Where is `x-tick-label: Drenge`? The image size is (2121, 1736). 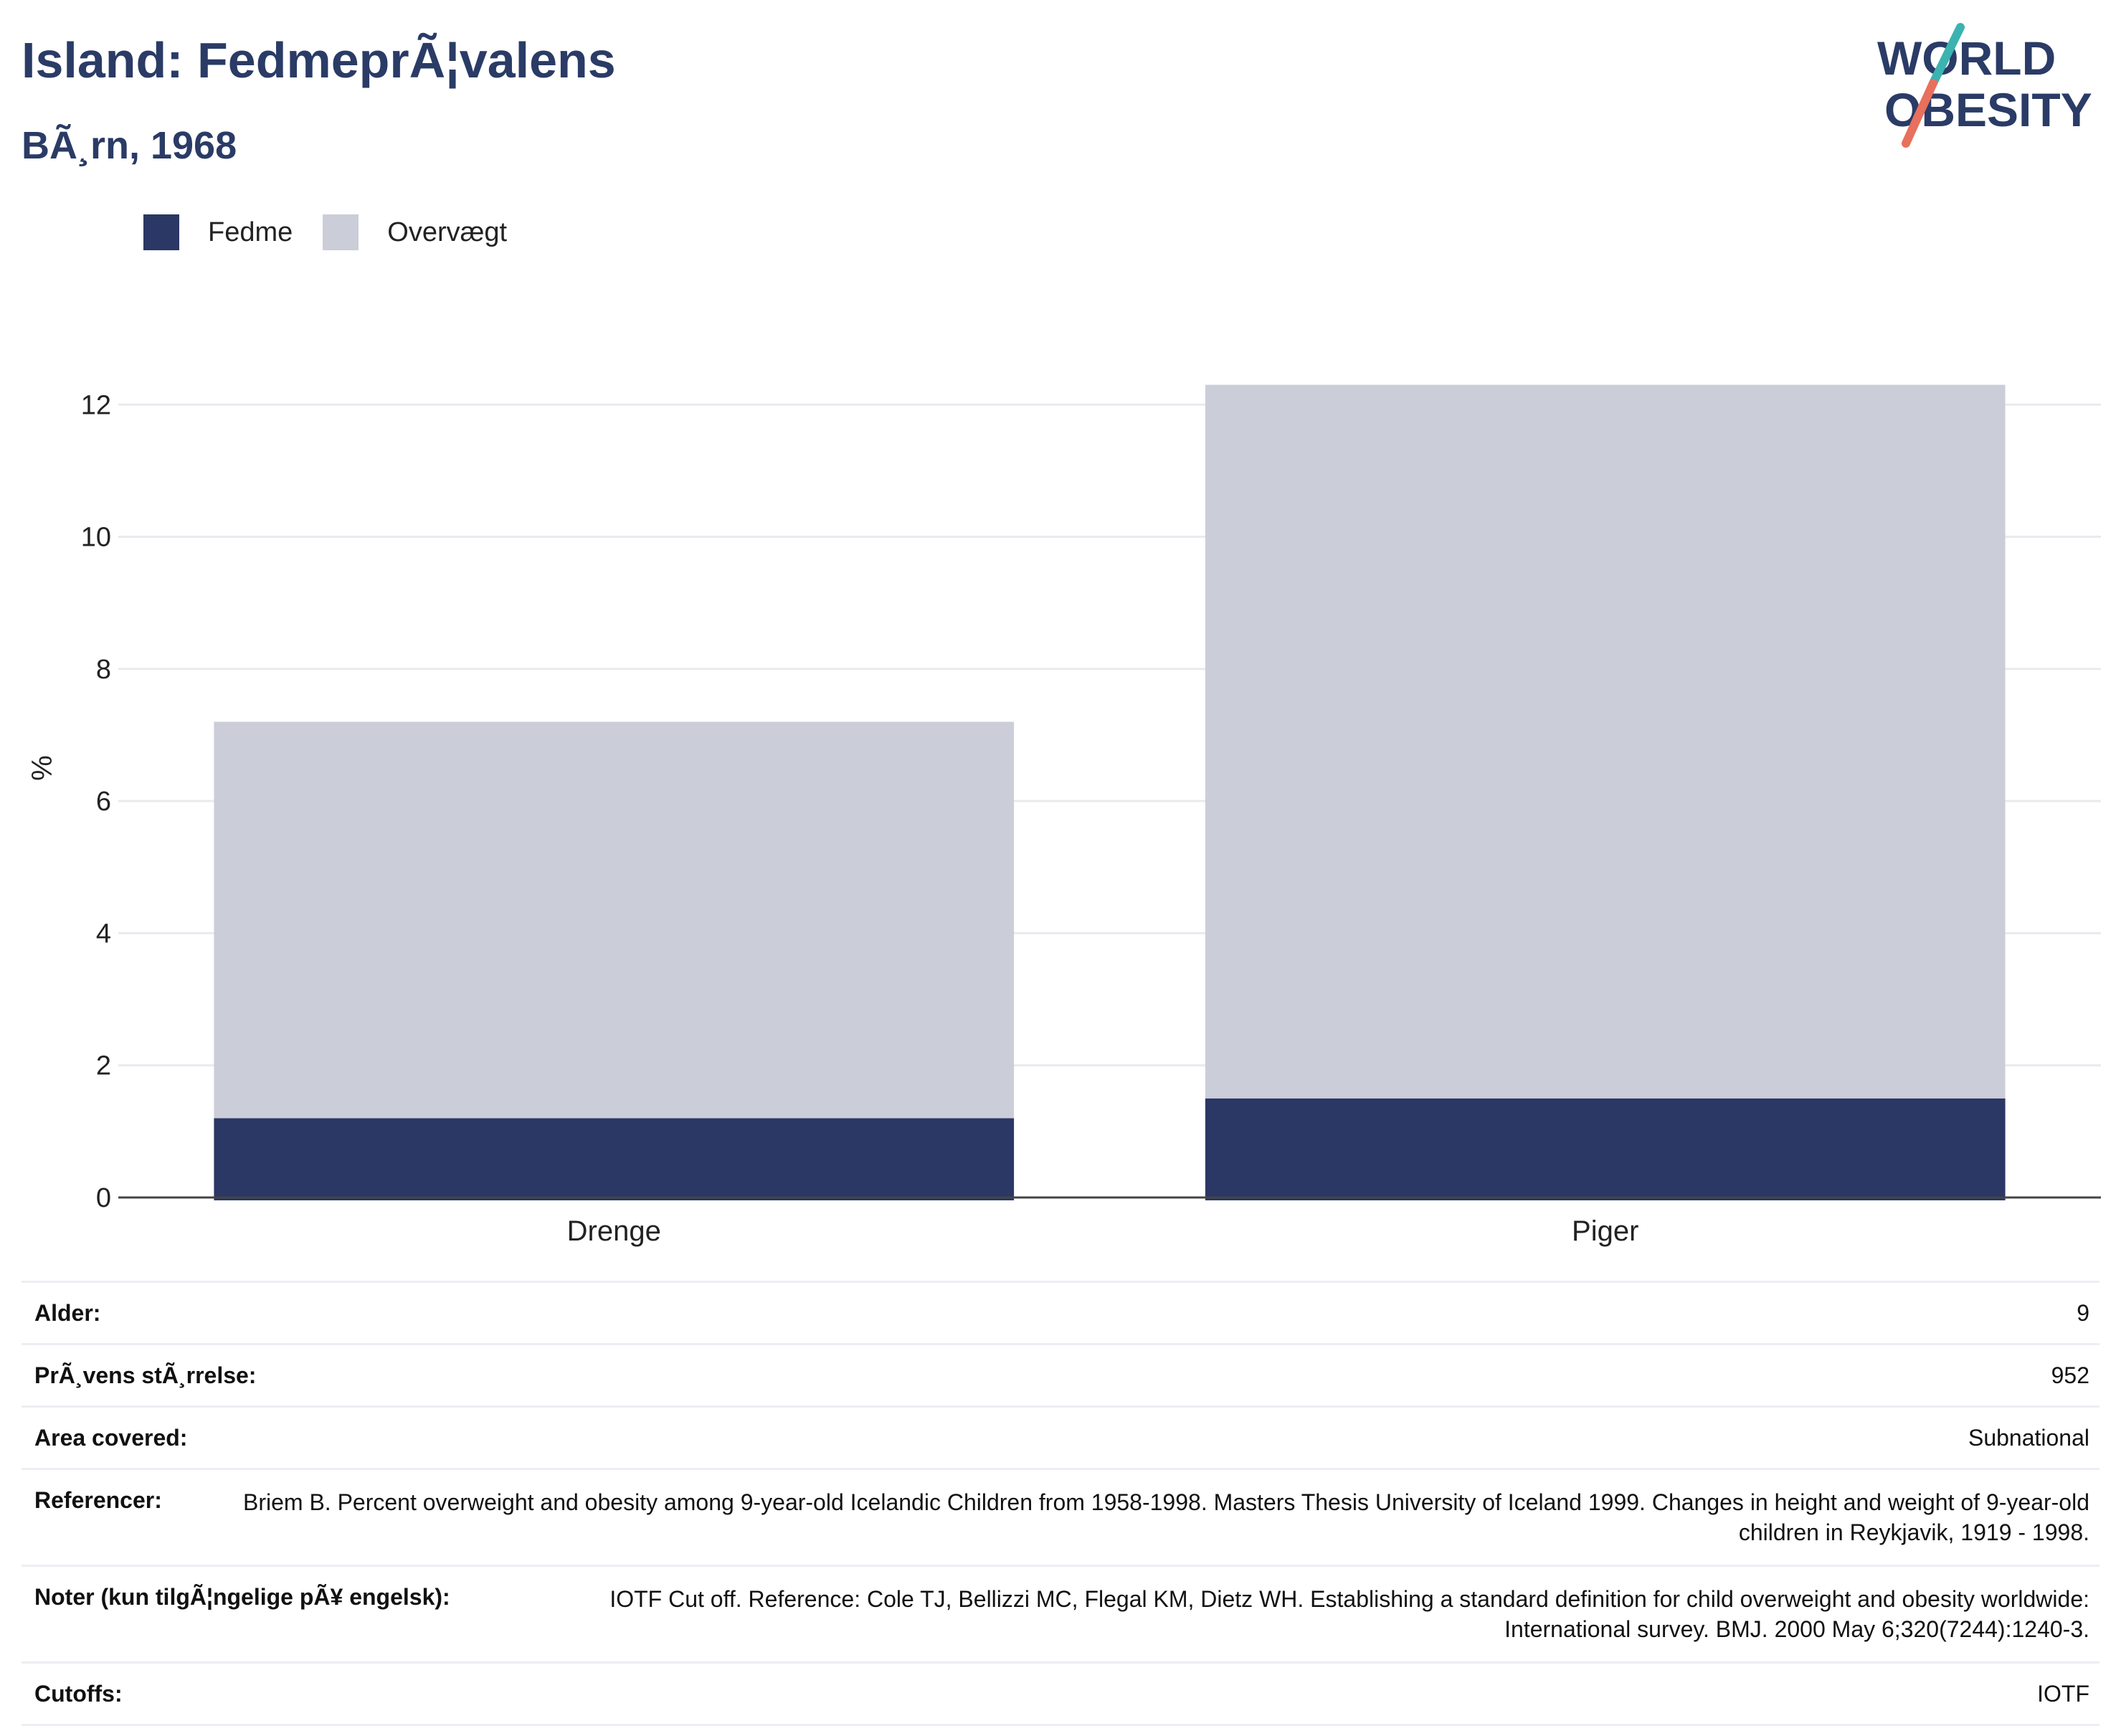 x-tick-label: Drenge is located at coordinates (614, 1231).